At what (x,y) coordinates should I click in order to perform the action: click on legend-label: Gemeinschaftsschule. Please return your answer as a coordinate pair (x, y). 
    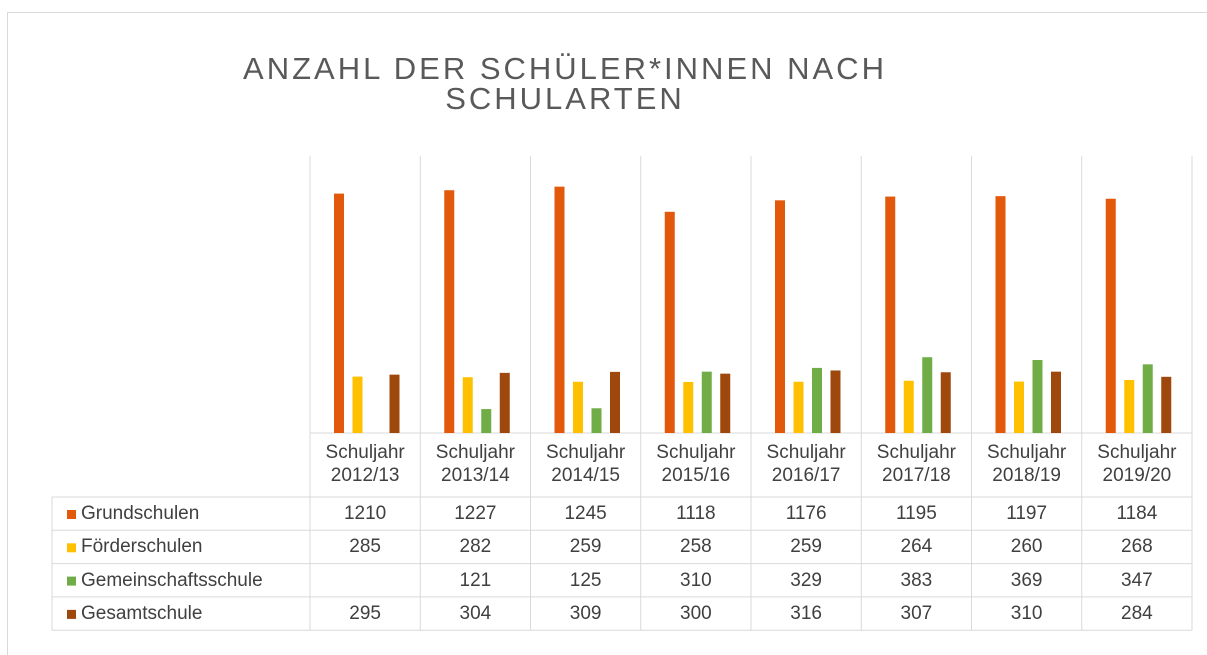
    Looking at the image, I should click on (172, 580).